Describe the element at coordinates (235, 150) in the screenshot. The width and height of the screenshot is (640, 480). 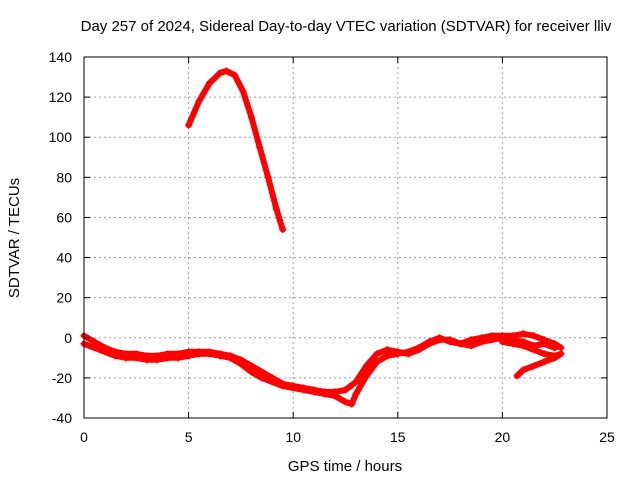
I see `series-line-high-arc` at that location.